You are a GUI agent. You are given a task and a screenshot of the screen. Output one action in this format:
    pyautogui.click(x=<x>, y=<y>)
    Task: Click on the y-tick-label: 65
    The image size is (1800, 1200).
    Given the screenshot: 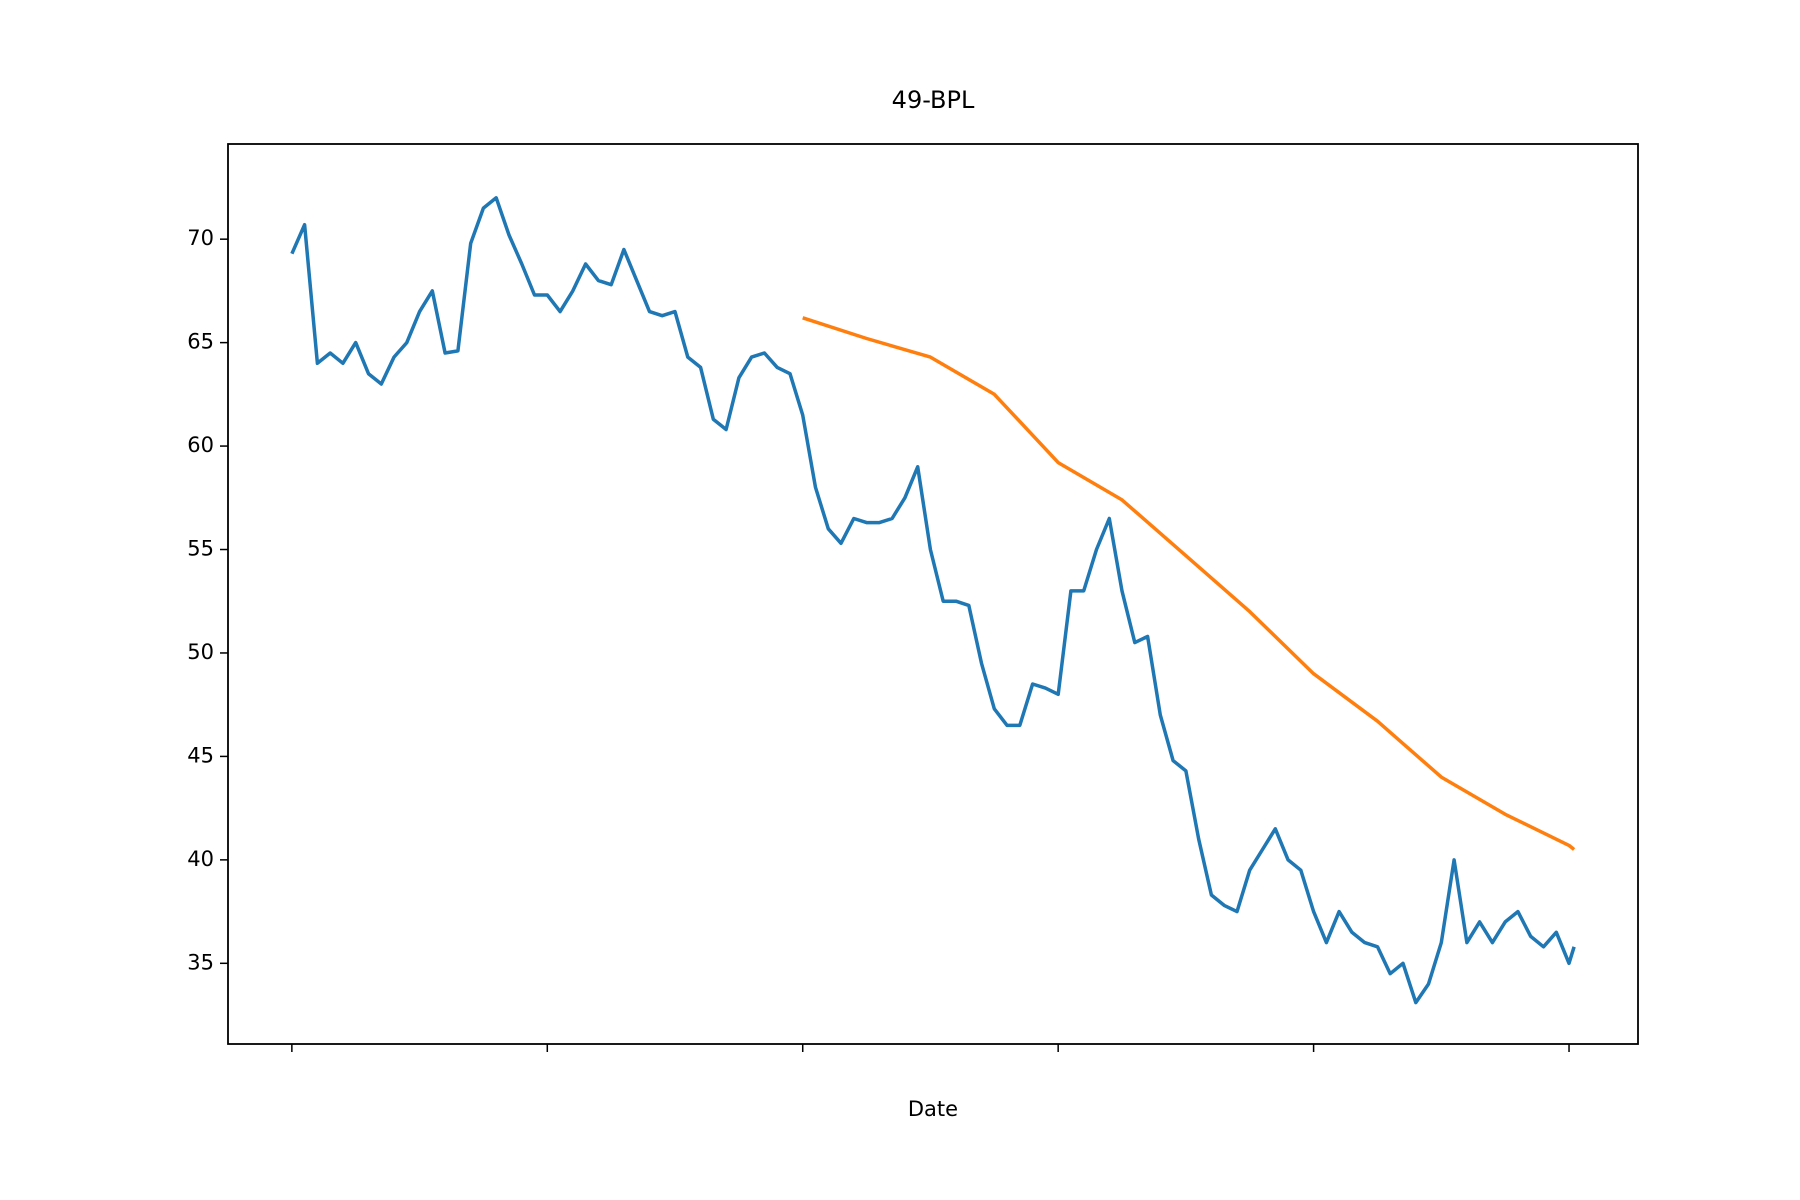 What is the action you would take?
    pyautogui.click(x=200, y=342)
    